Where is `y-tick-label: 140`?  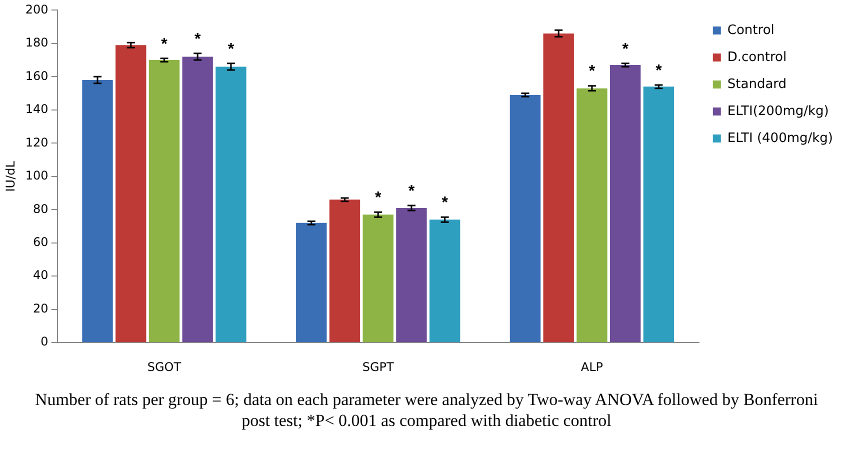 y-tick-label: 140 is located at coordinates (36, 109).